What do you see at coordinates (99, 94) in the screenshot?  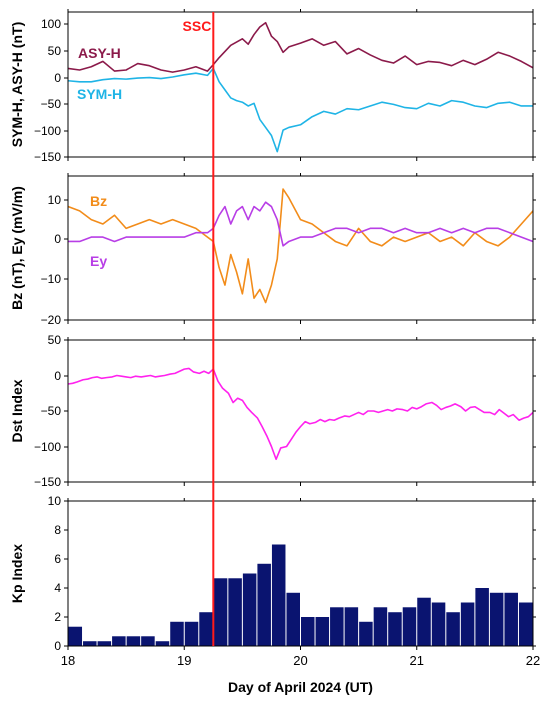 I see `series-label: SYM-H` at bounding box center [99, 94].